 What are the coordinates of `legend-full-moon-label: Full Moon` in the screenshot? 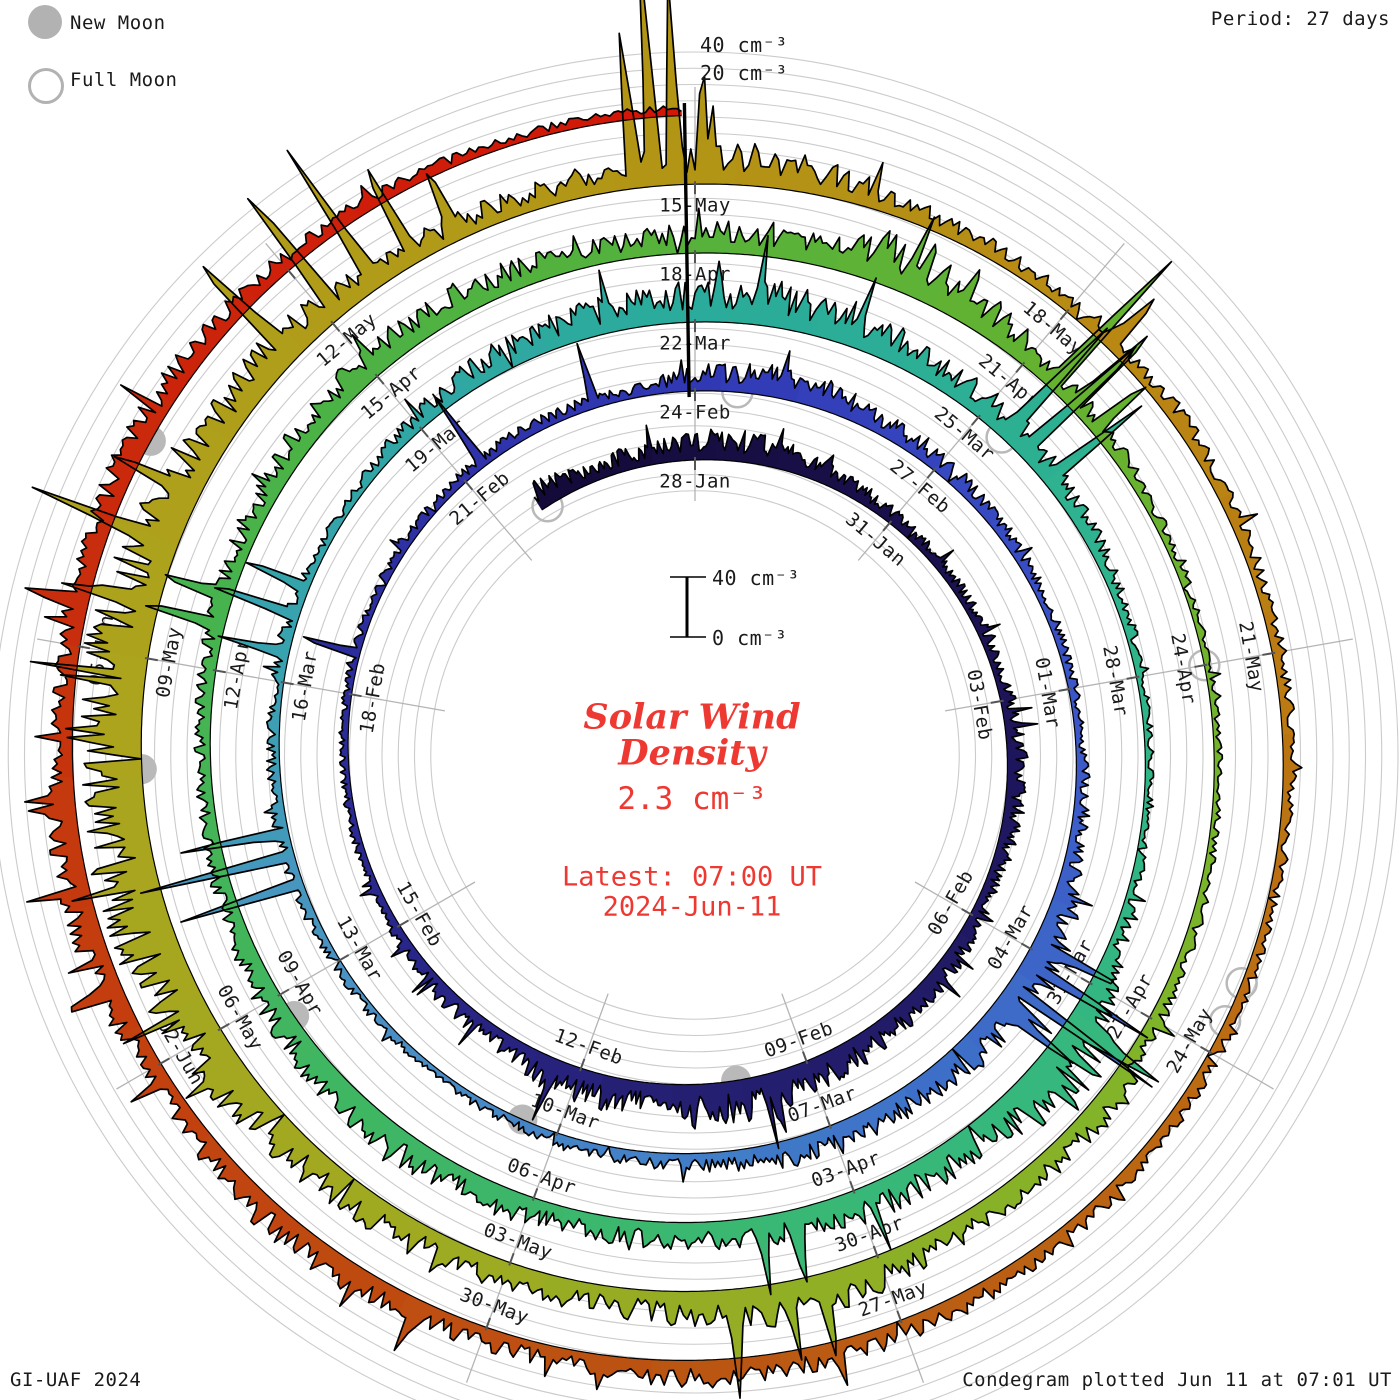 It's located at (124, 80).